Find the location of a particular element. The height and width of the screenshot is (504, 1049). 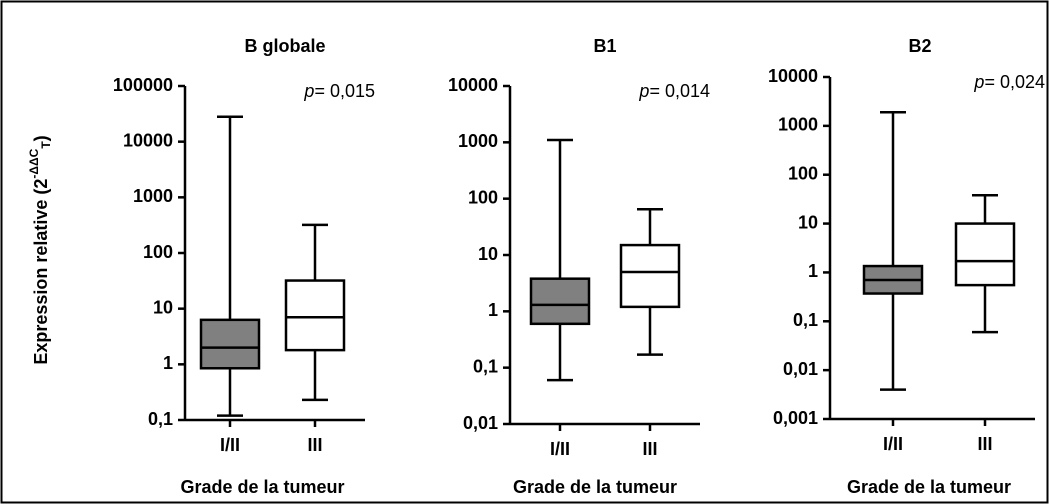

p-value: = 0,024 is located at coordinates (1014, 82).